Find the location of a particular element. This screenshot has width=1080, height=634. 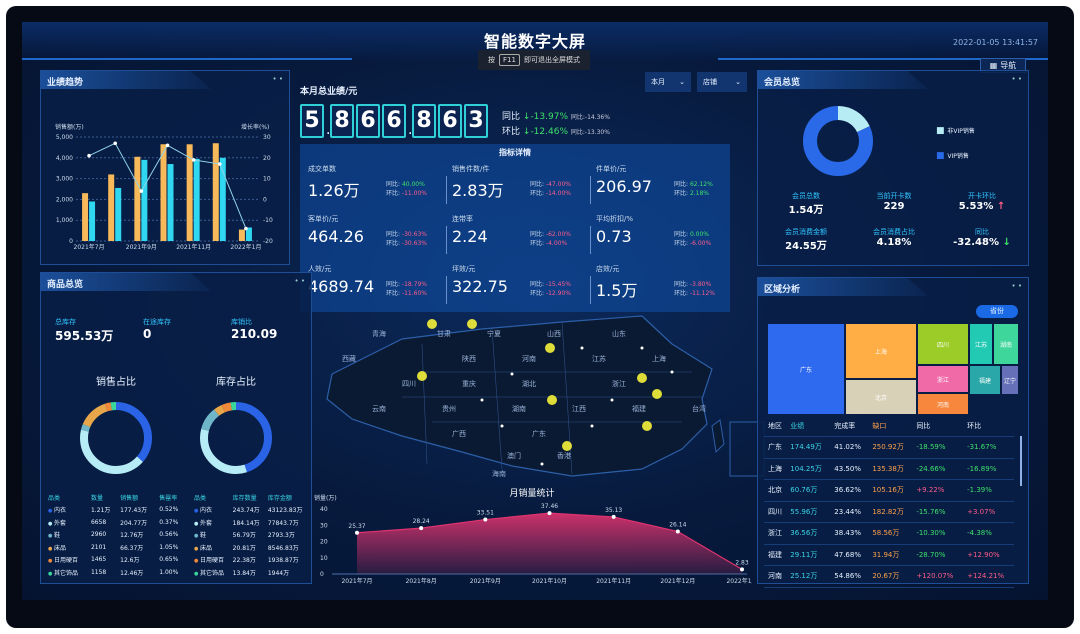

treemap-label: 湖南 is located at coordinates (1005, 345).